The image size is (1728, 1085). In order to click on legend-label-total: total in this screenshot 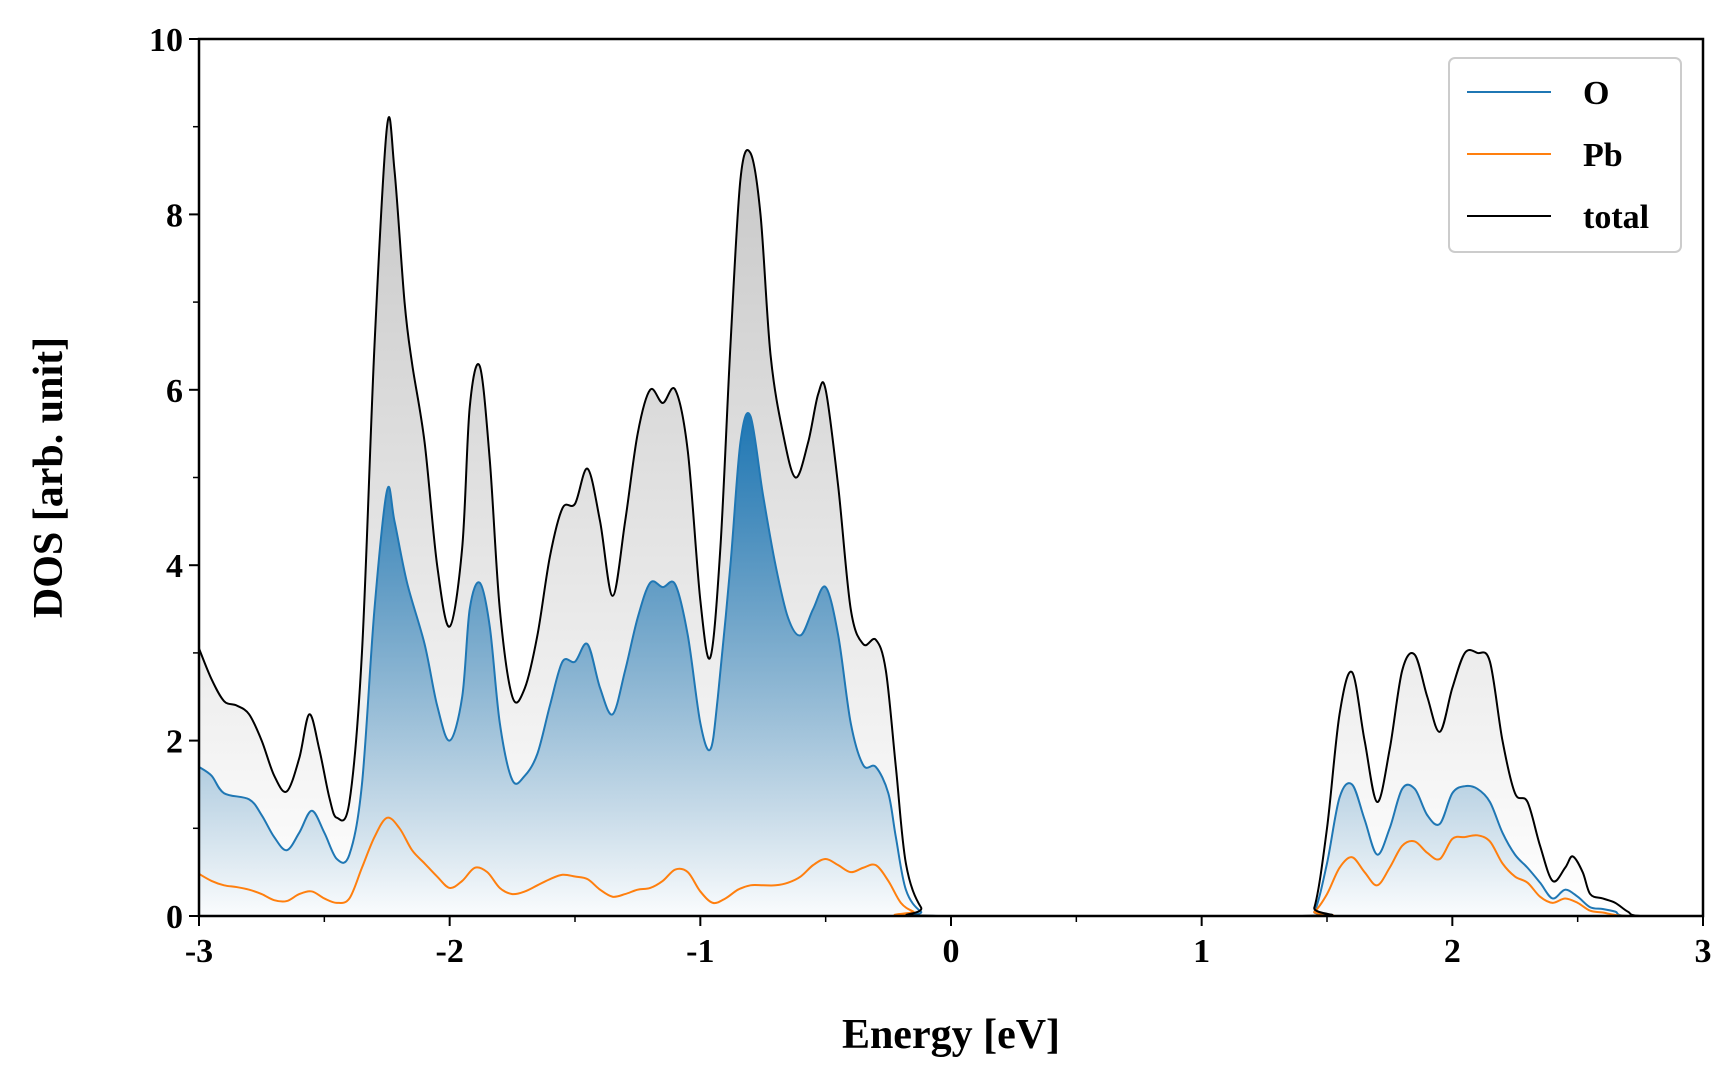, I will do `click(1616, 217)`.